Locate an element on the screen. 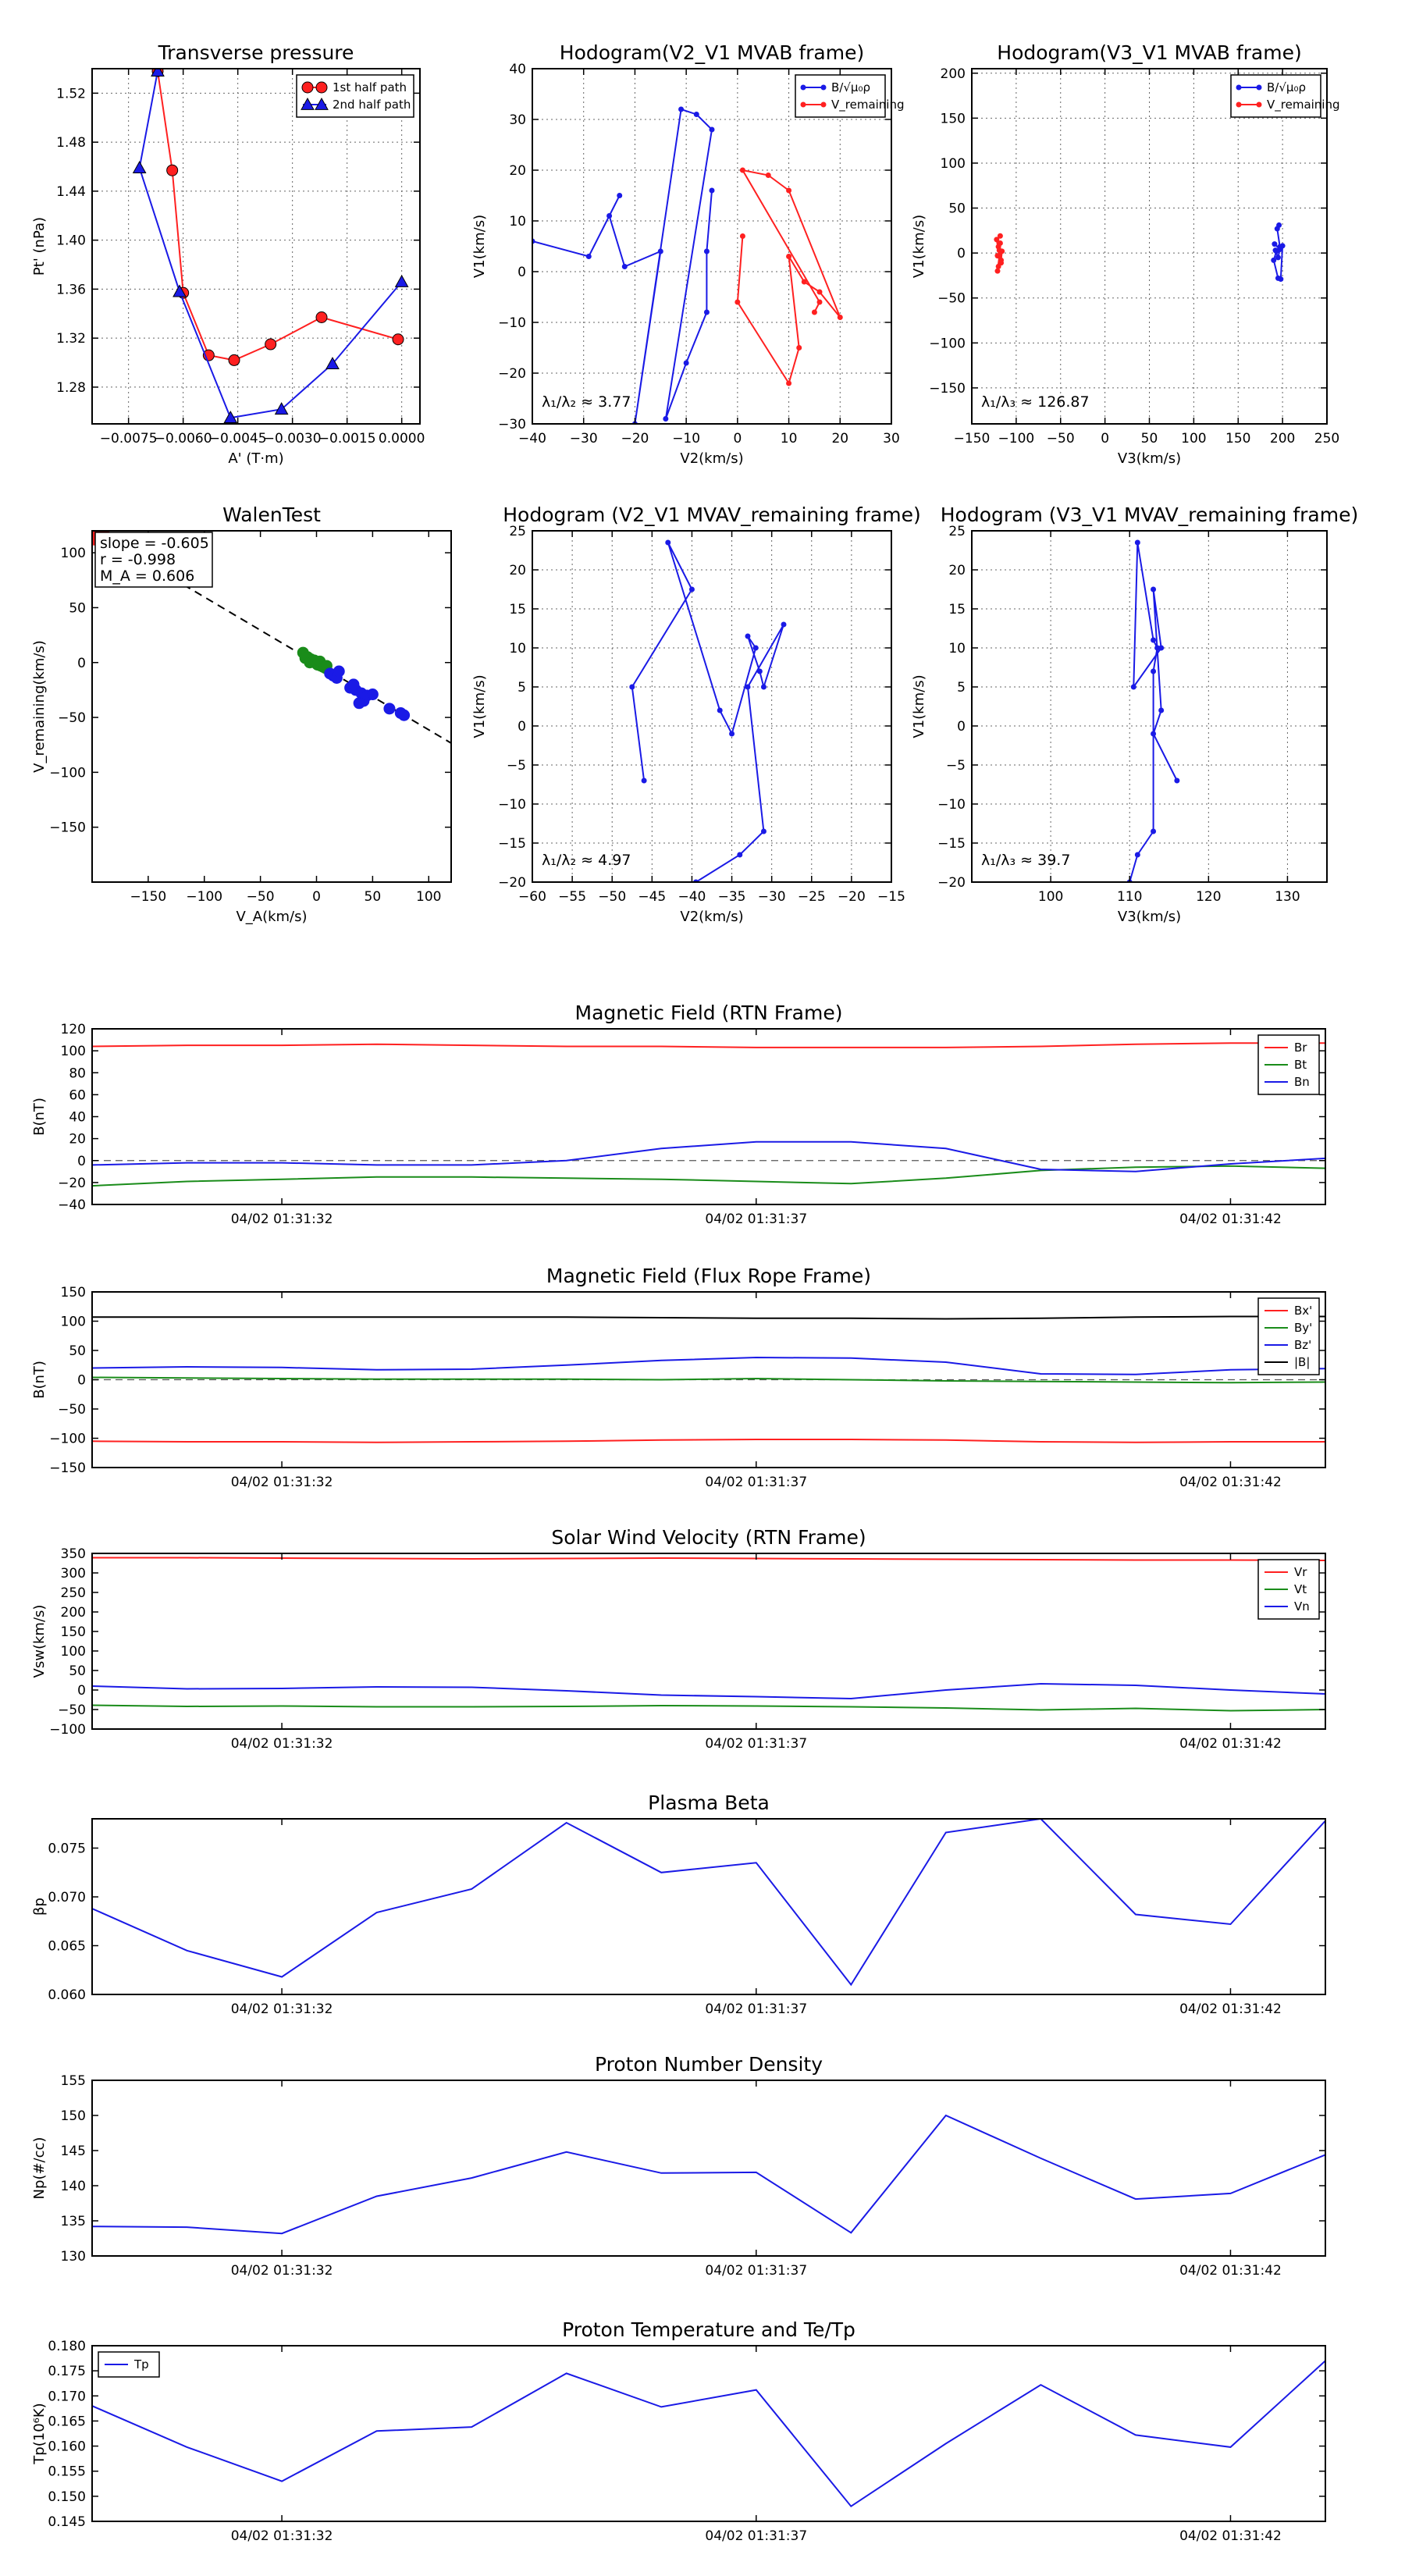  legend-label: Vn is located at coordinates (1302, 1606).